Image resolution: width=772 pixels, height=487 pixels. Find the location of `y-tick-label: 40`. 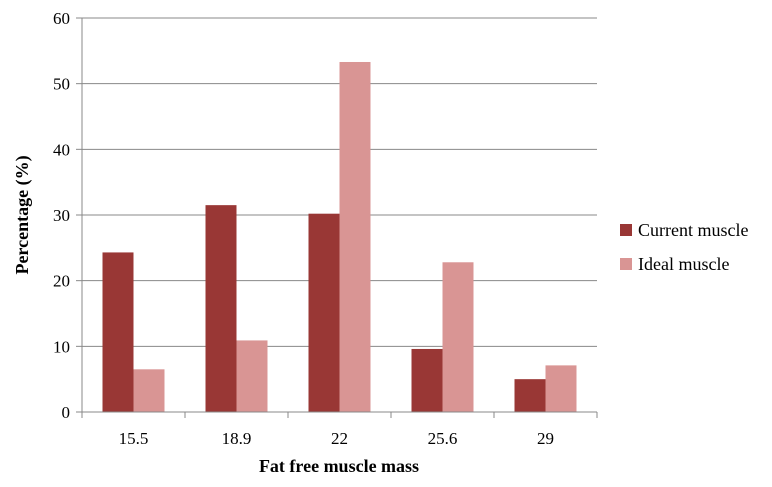

y-tick-label: 40 is located at coordinates (61, 149).